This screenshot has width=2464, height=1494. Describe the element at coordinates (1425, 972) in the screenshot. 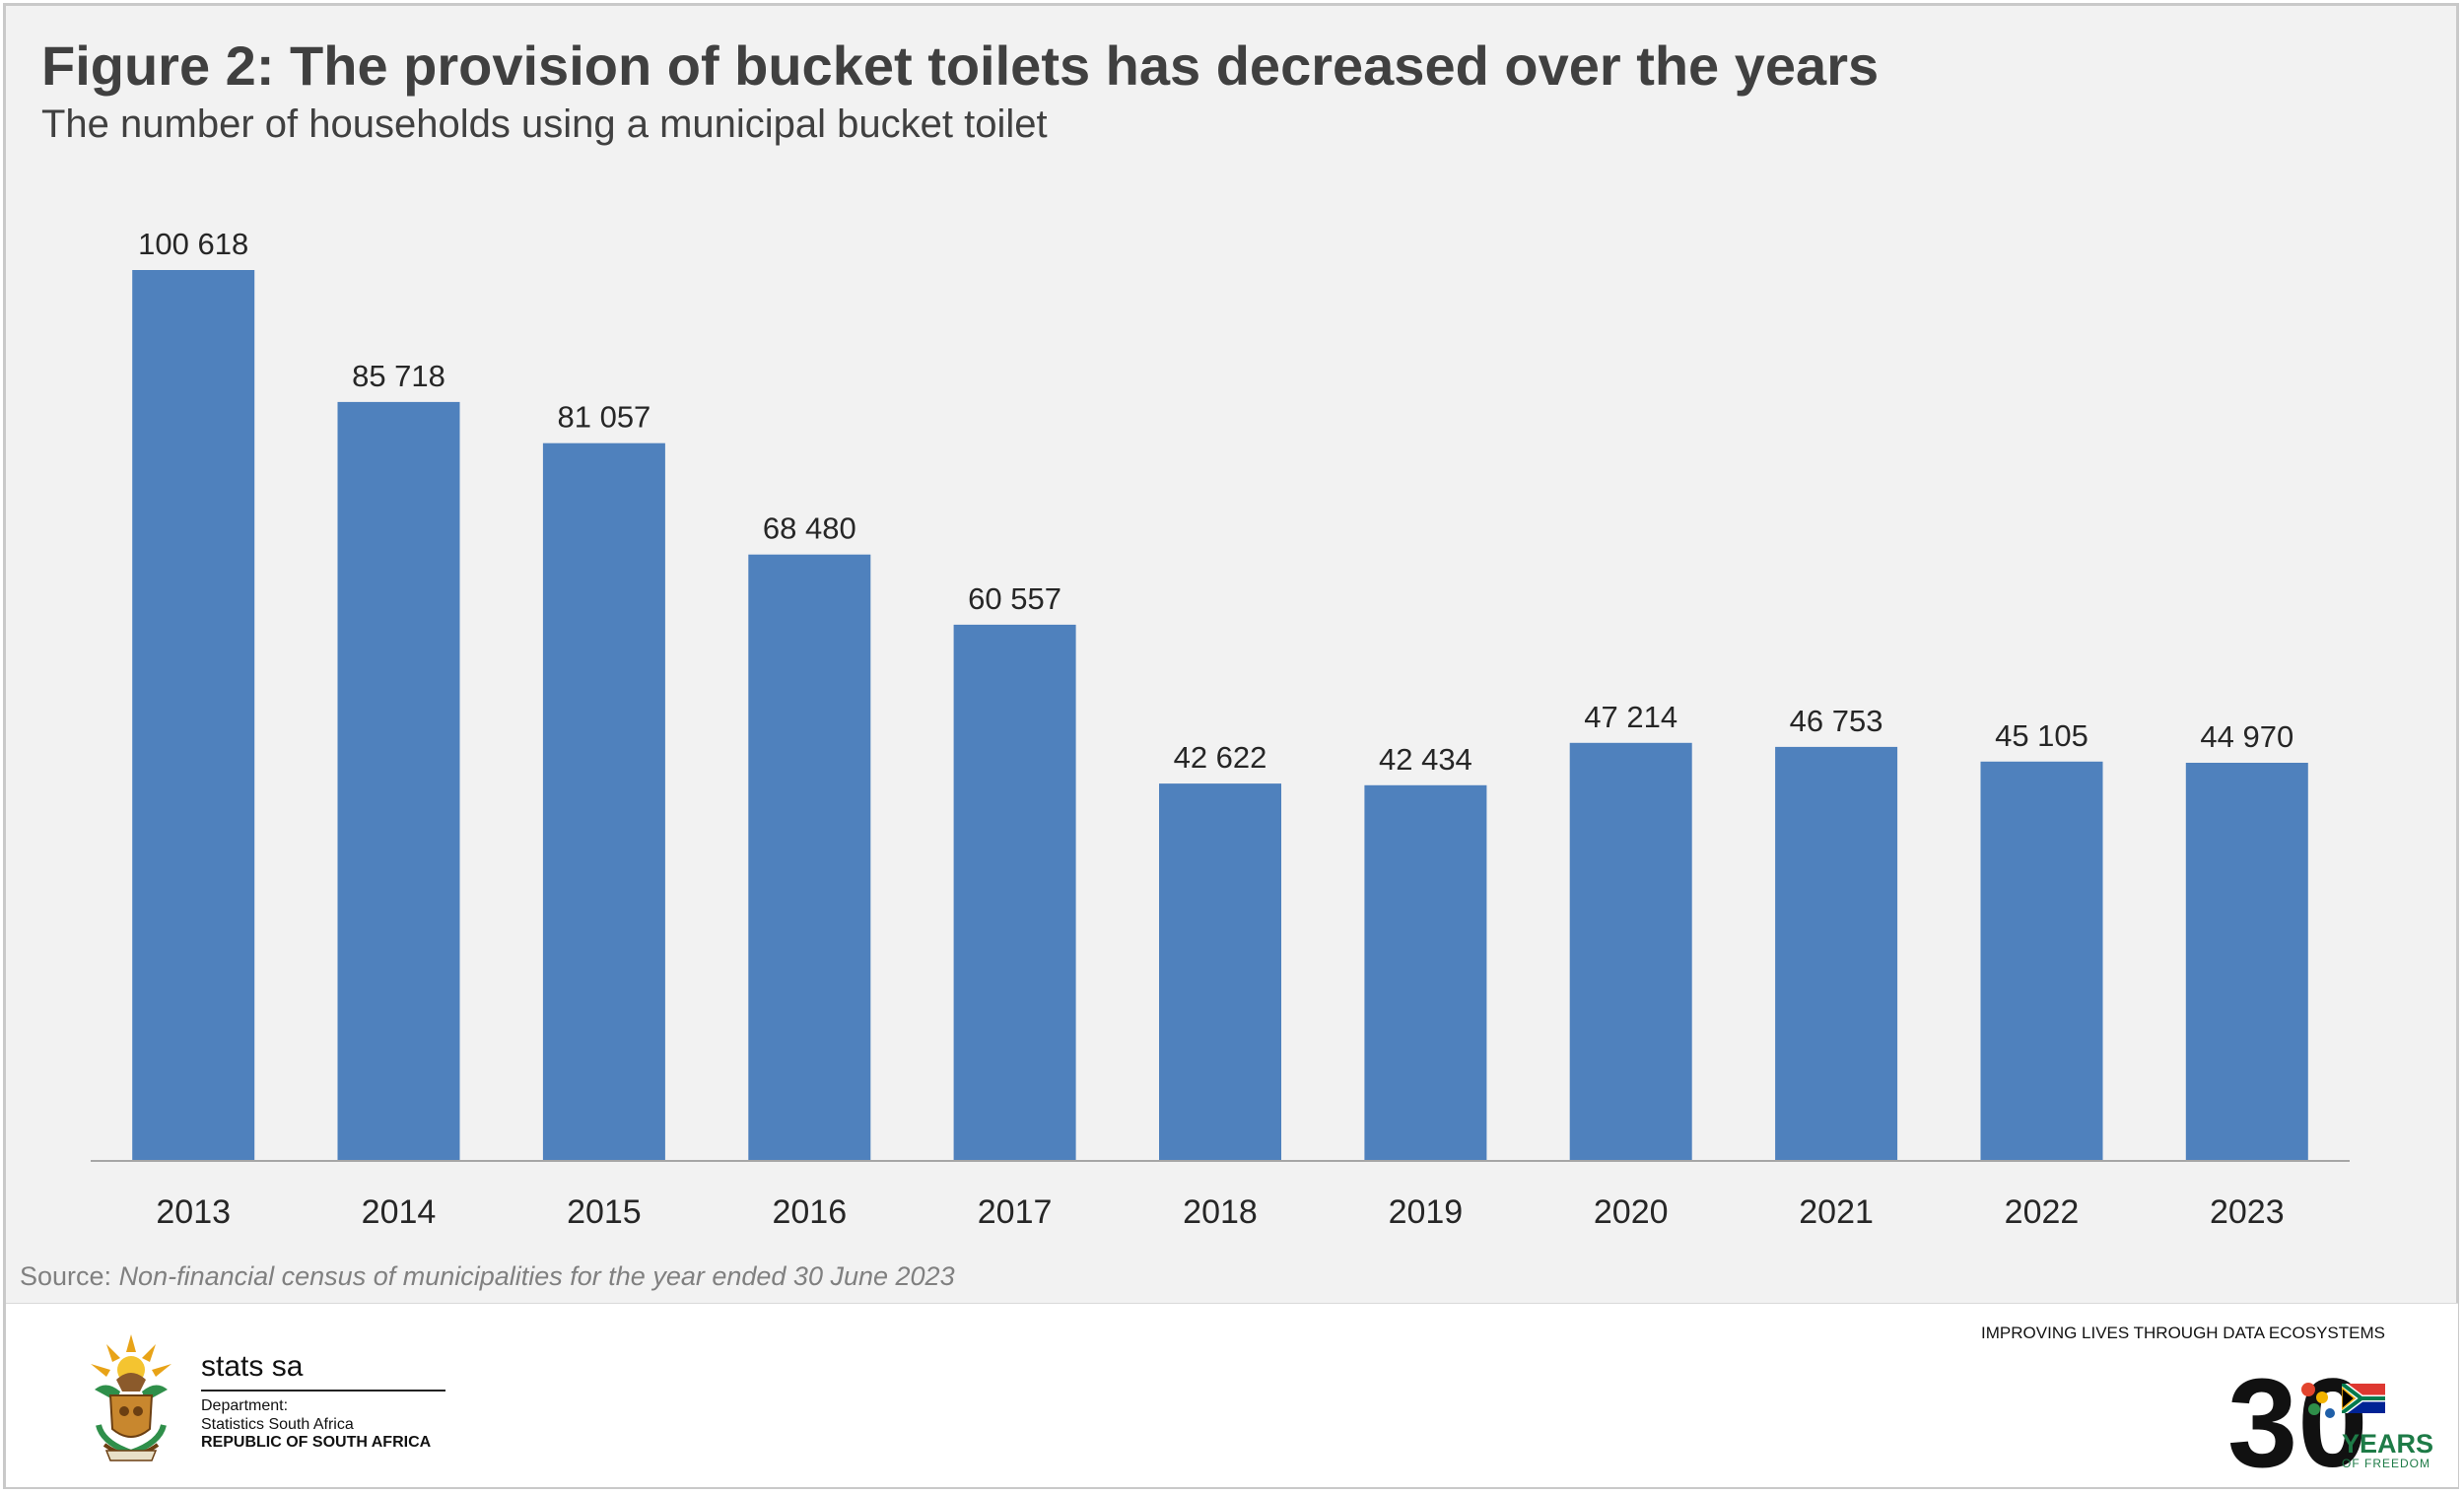

I see `bar-2019` at that location.